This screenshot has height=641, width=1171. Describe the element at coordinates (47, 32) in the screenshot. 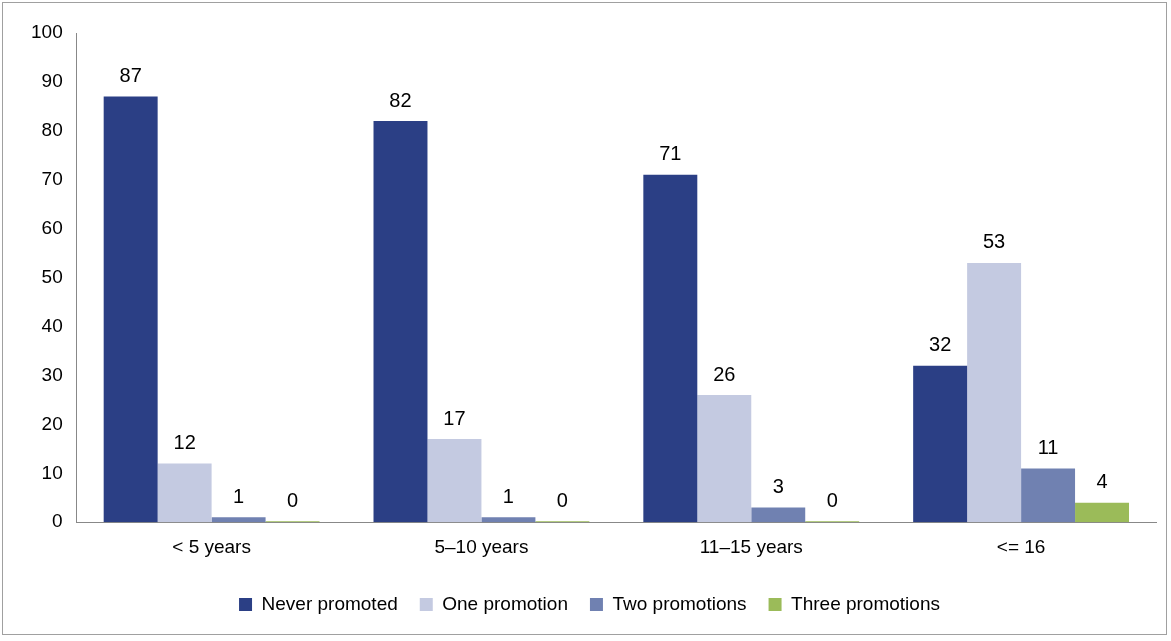

I see `y-tick-label: 100` at that location.